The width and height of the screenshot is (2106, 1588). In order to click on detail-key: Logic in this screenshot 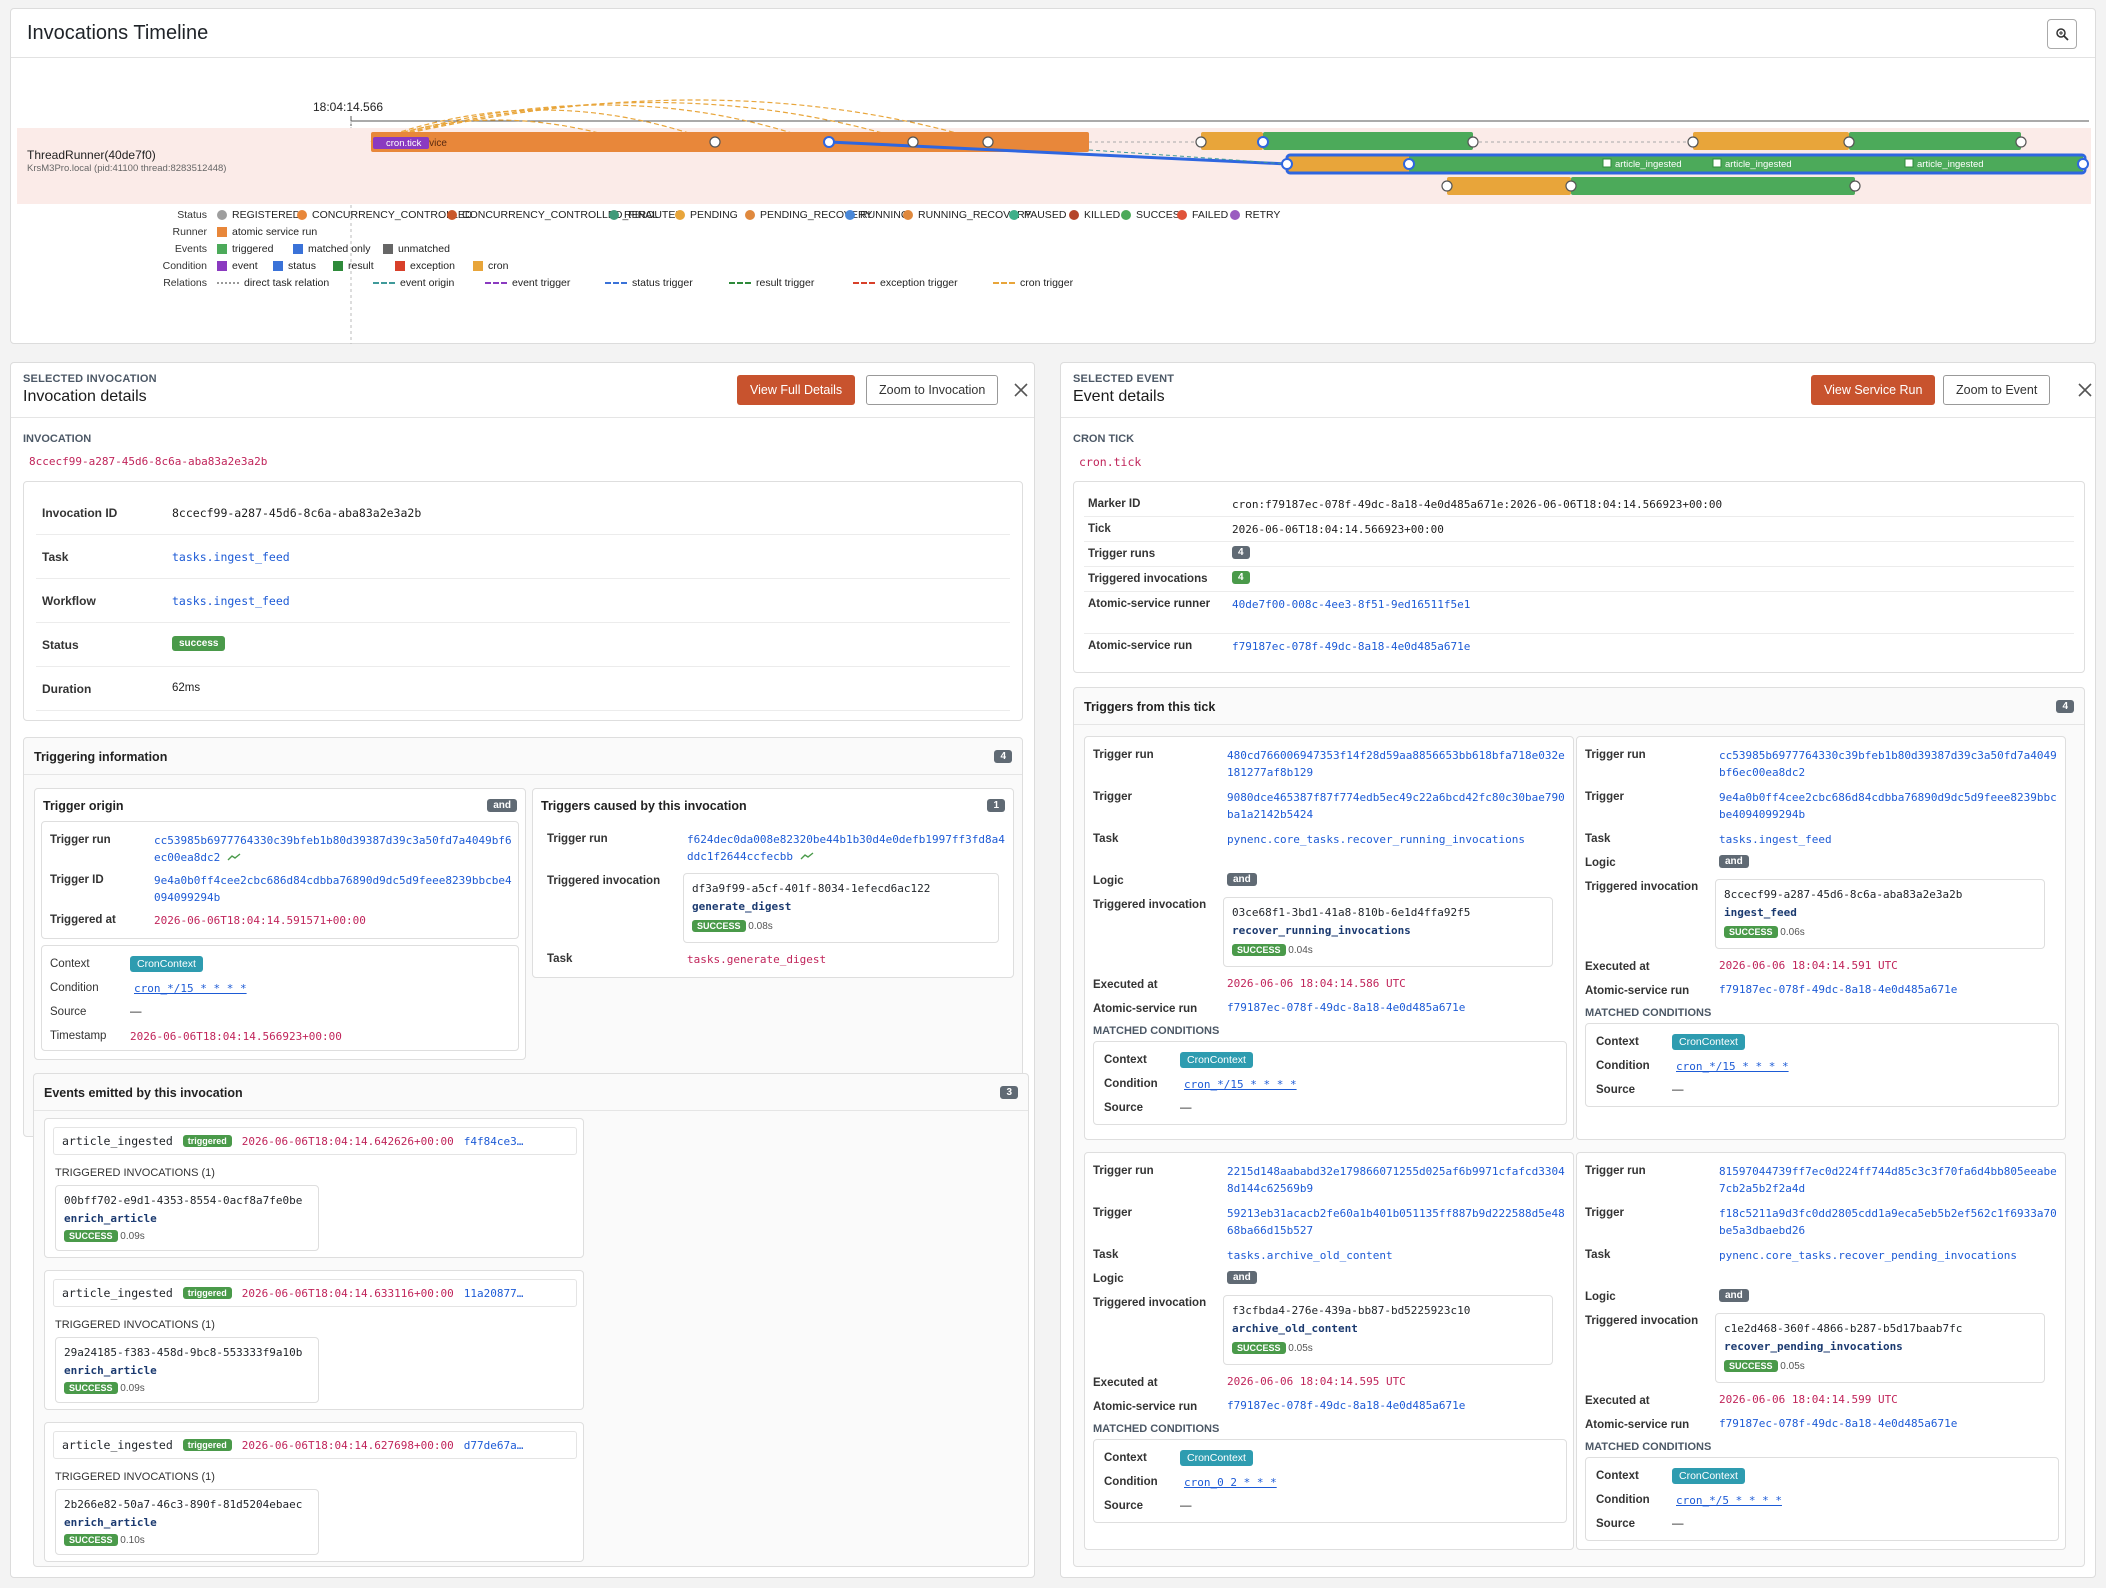, I will do `click(1600, 1297)`.